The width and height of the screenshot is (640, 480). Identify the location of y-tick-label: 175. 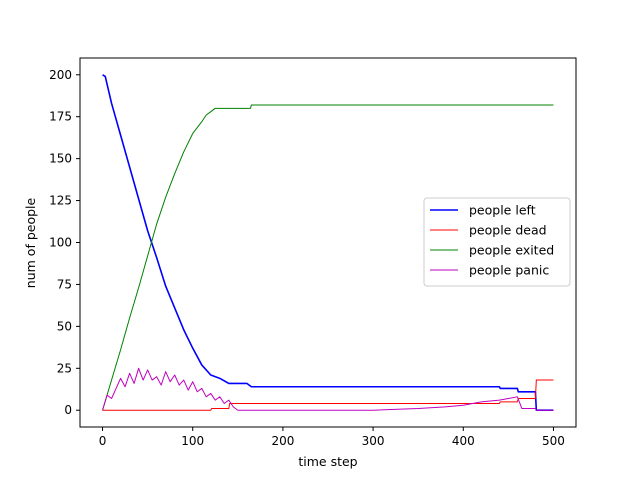
(60, 117).